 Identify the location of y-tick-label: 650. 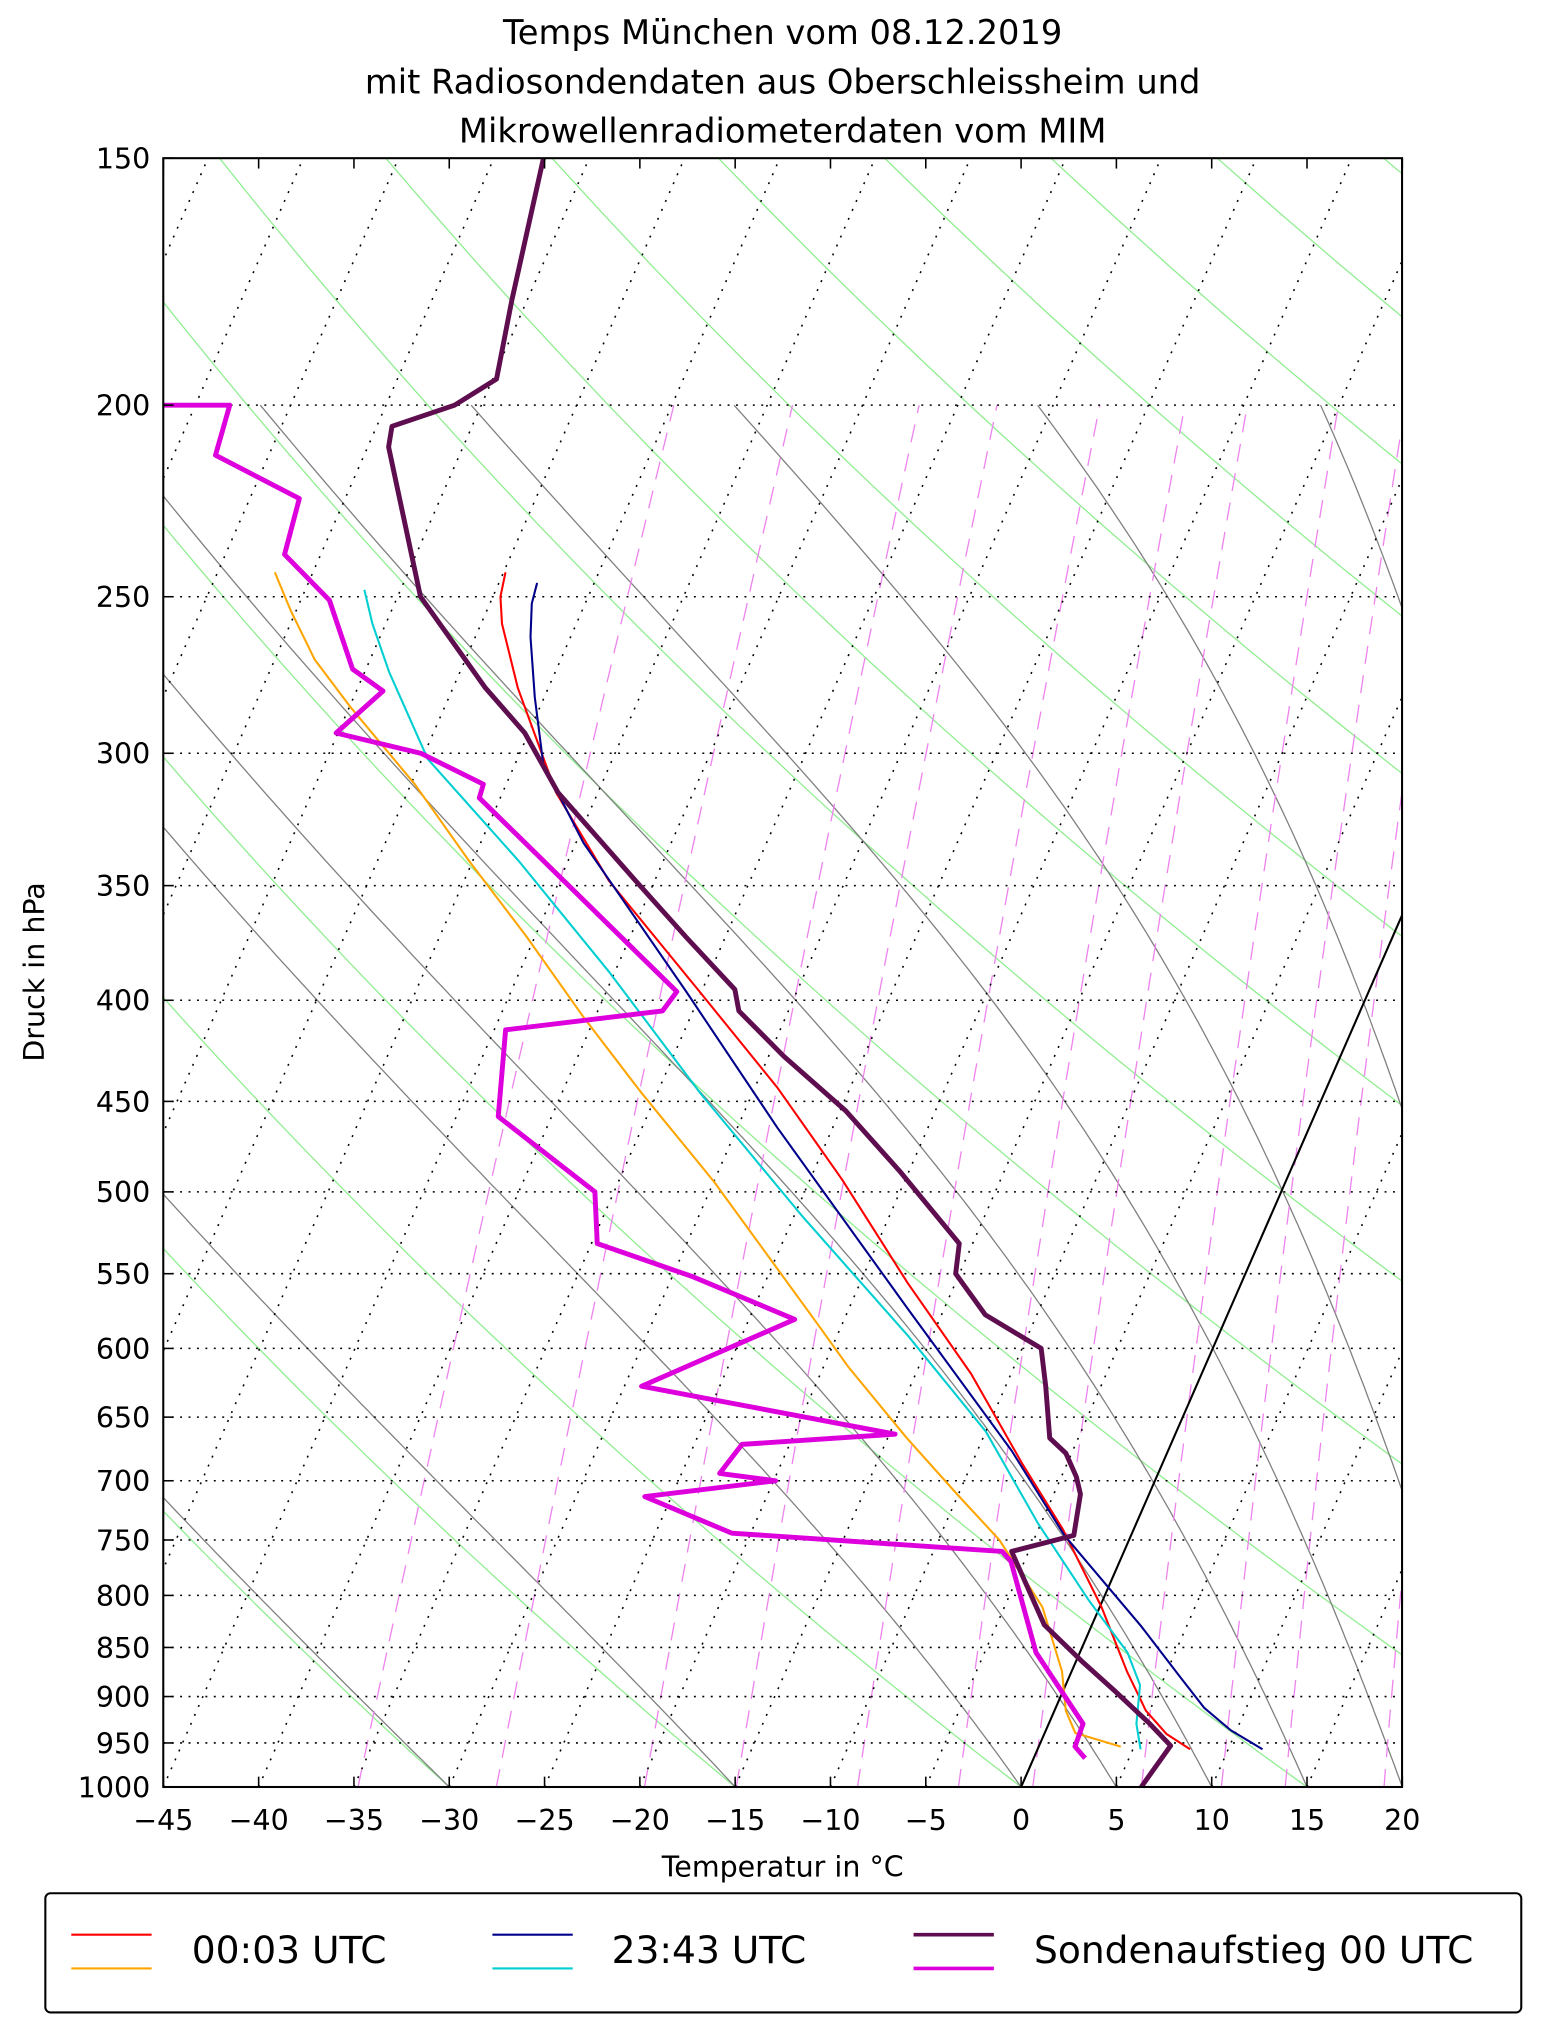
(123, 1417).